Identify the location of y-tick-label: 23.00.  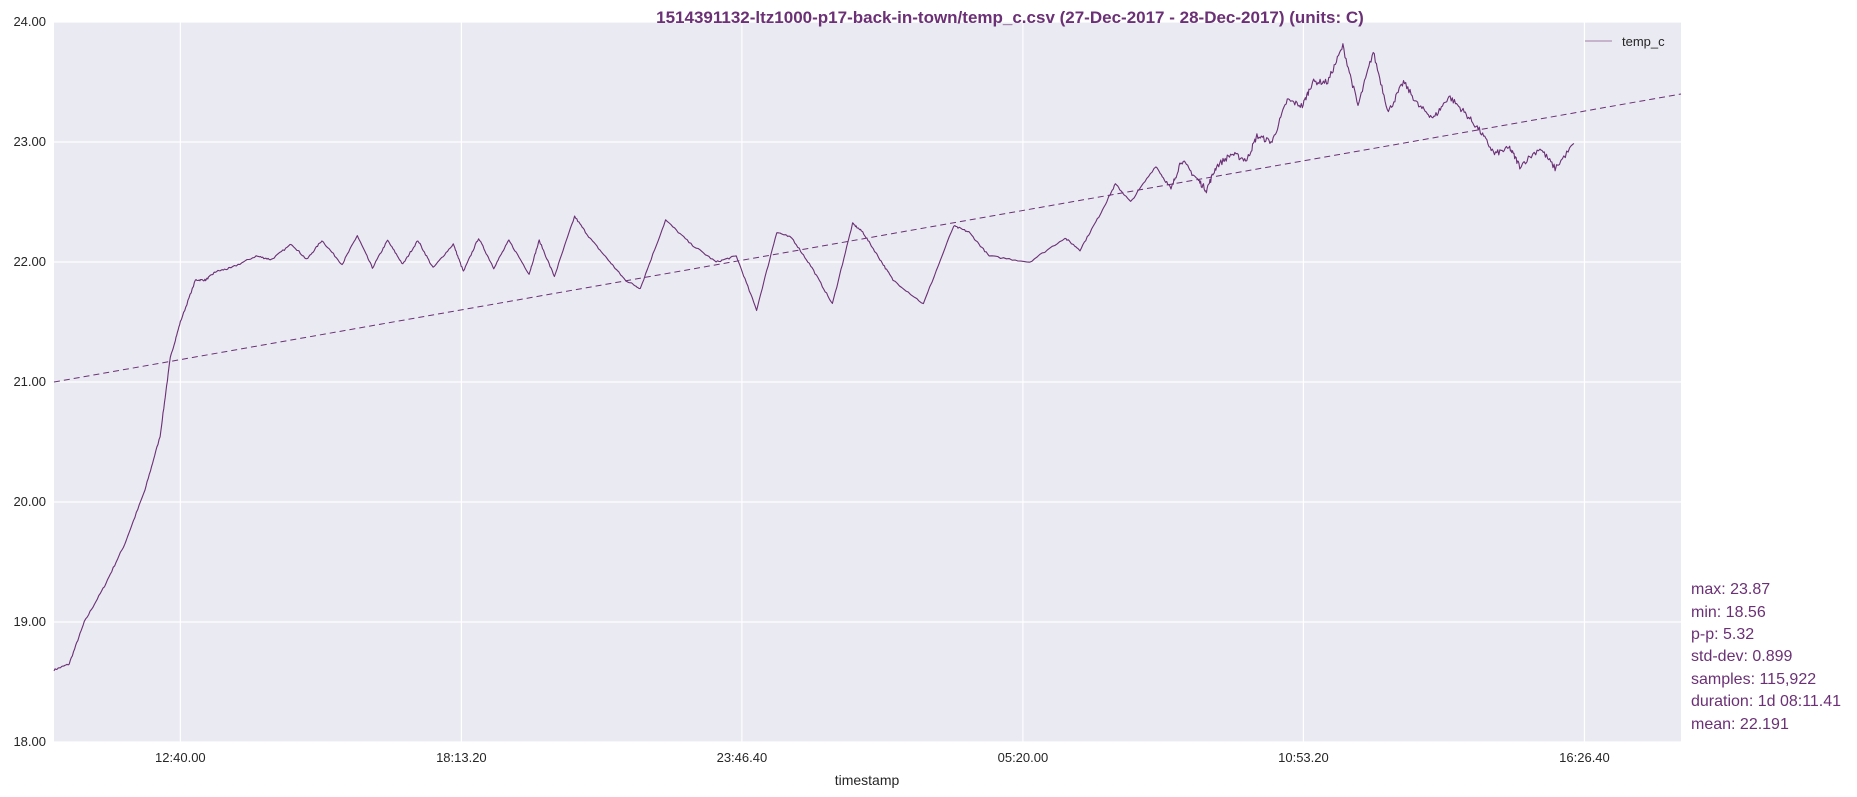
(29, 141).